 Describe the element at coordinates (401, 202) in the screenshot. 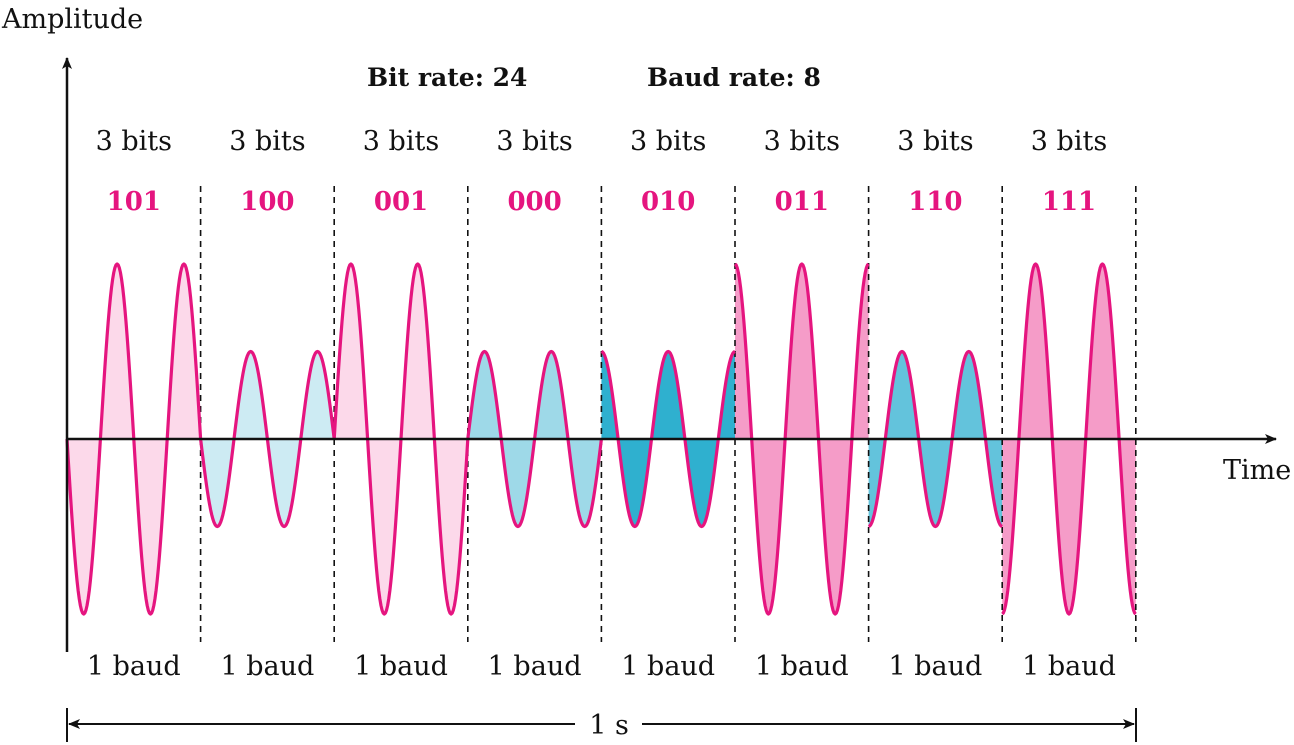

I see `bit-code-label: 001` at that location.